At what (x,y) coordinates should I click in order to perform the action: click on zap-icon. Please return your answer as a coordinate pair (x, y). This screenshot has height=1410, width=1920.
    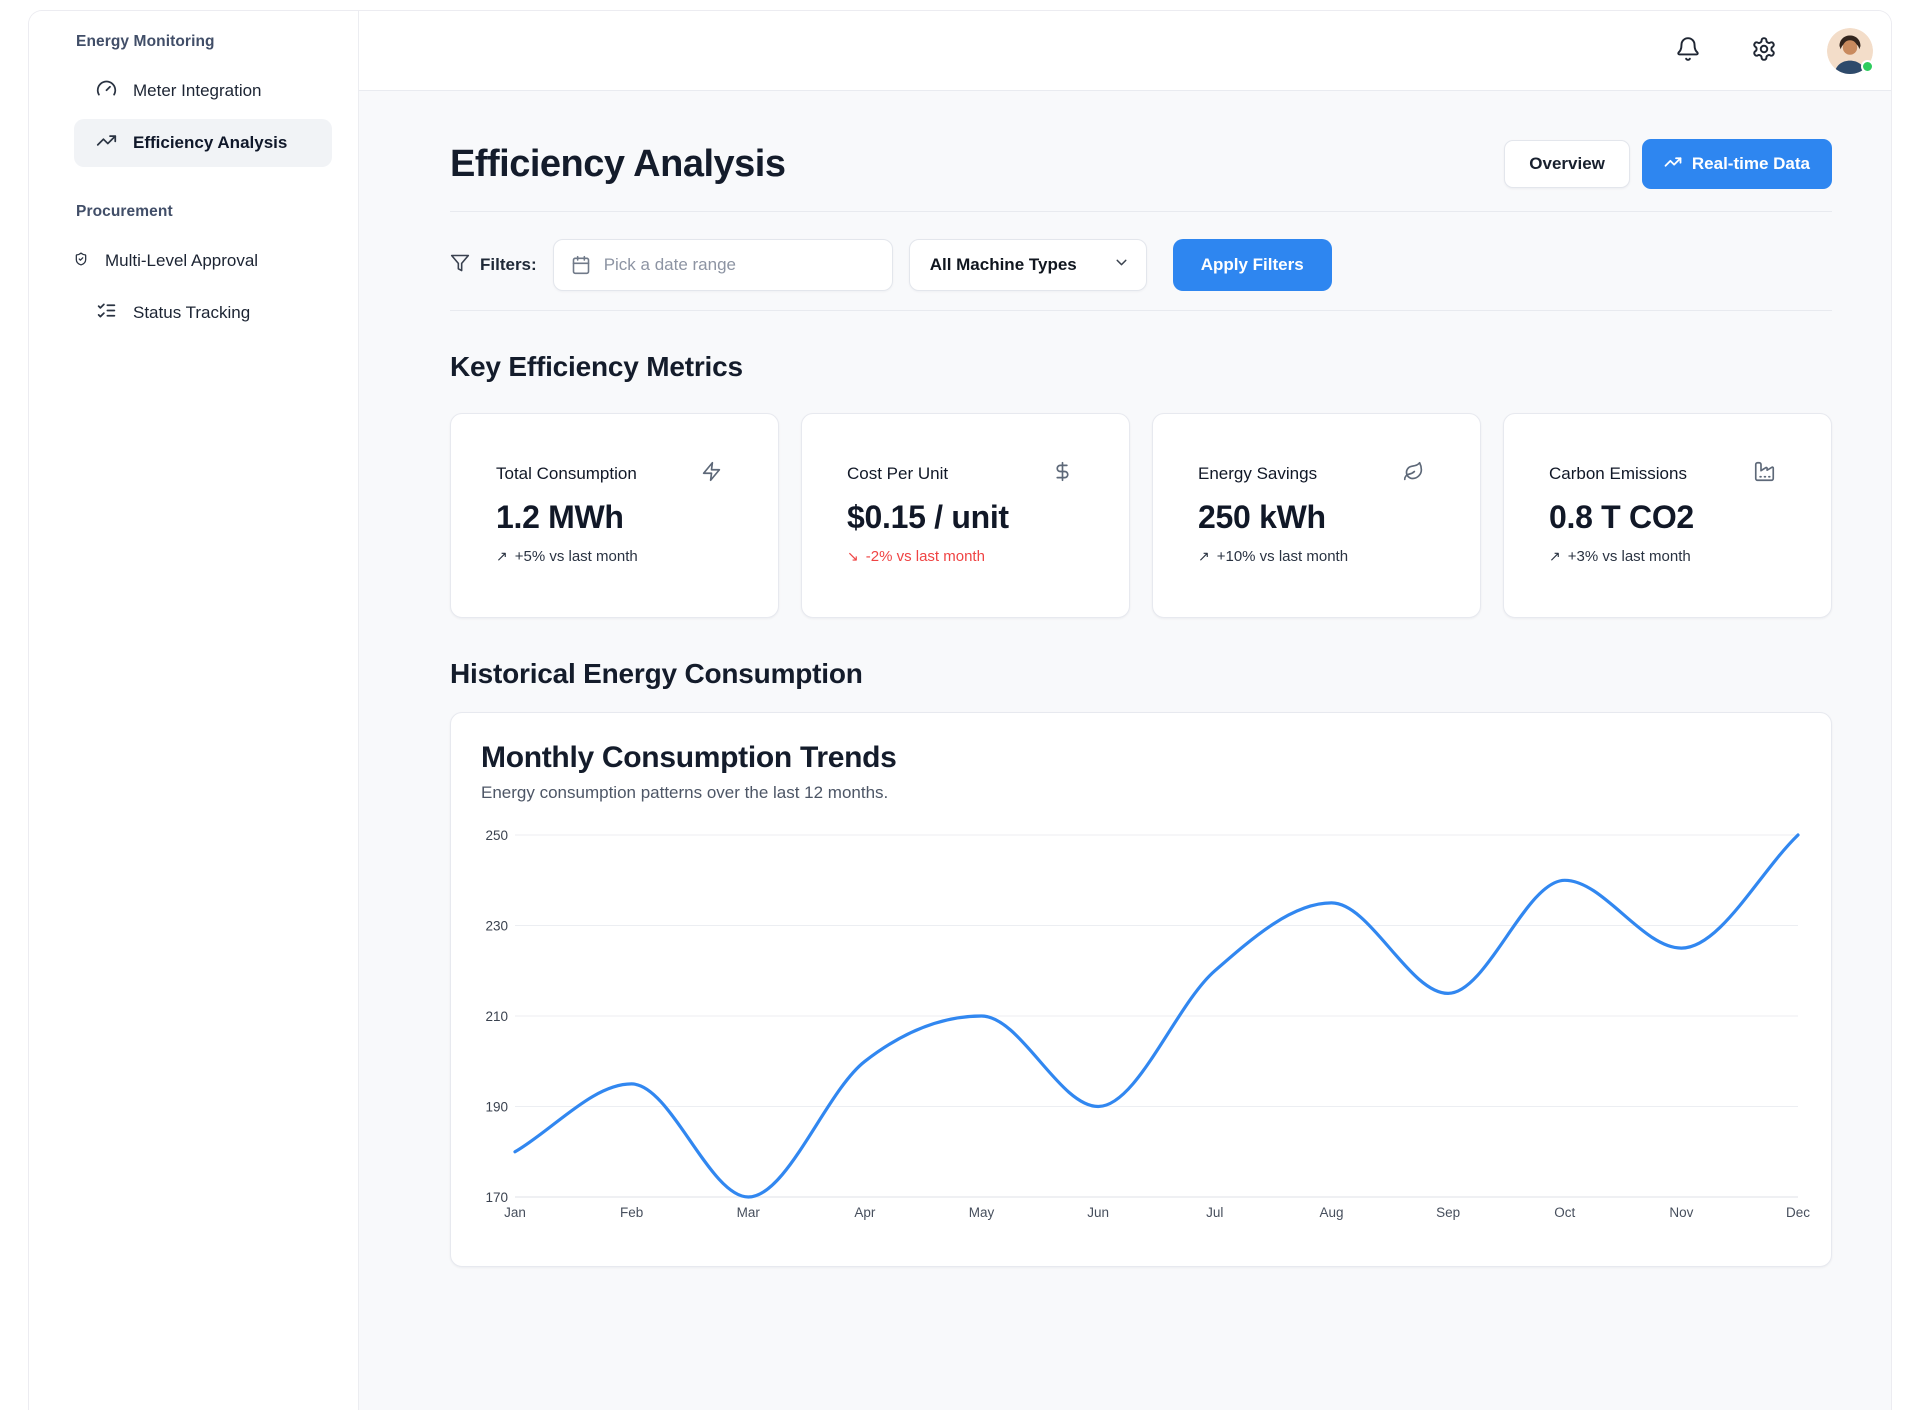
    Looking at the image, I should click on (711, 474).